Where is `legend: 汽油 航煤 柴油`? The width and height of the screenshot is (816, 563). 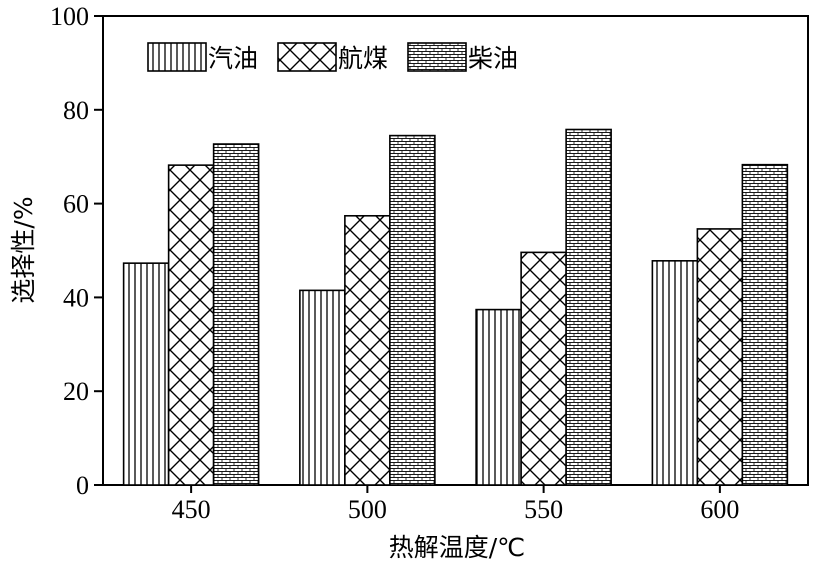
legend: 汽油 航煤 柴油 is located at coordinates (332, 57).